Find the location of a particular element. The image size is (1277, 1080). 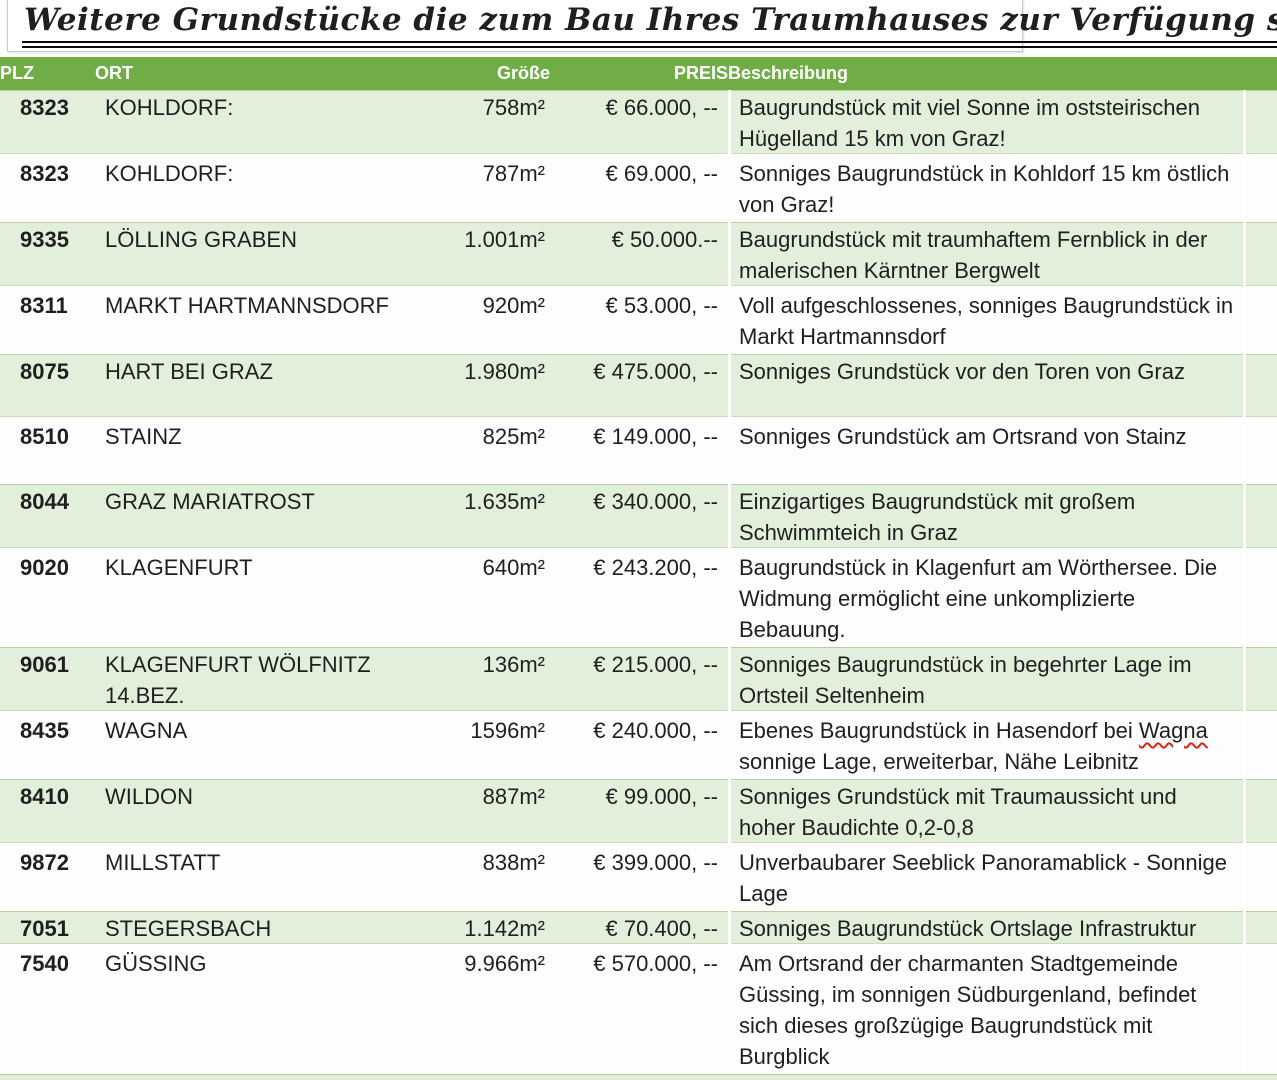

cell-size: 838m² is located at coordinates (513, 862).